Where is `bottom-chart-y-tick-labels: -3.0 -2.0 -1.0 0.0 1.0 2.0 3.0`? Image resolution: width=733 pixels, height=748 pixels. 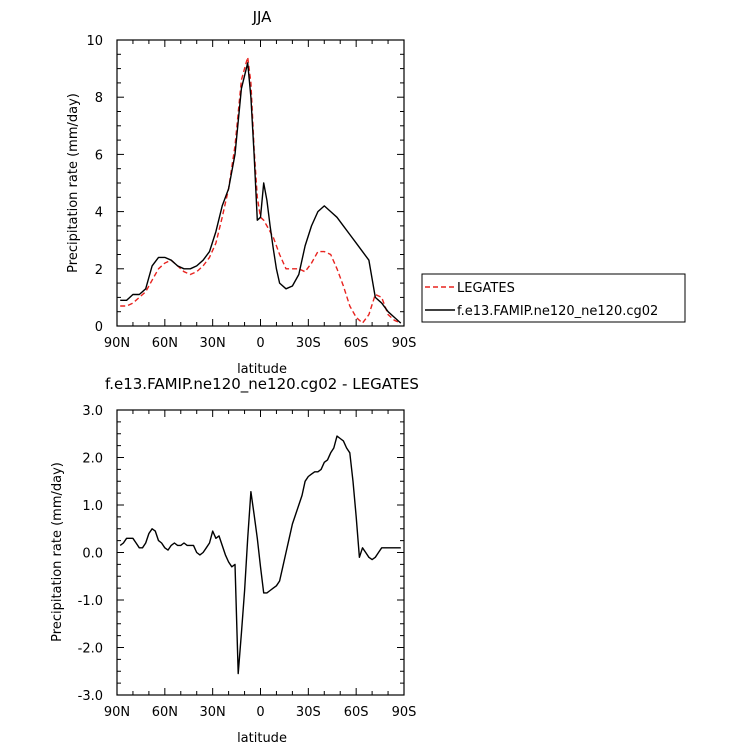 bottom-chart-y-tick-labels: -3.0 -2.0 -1.0 0.0 1.0 2.0 3.0 is located at coordinates (90, 554).